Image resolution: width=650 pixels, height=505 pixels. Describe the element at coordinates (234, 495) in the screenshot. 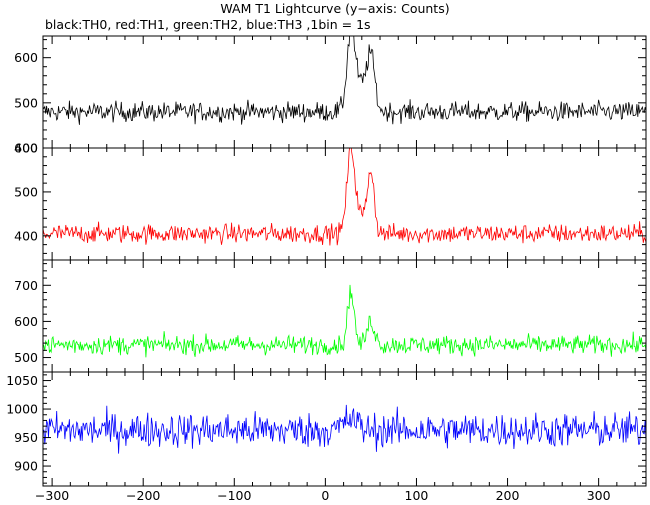

I see `x-tick-label: −100` at that location.